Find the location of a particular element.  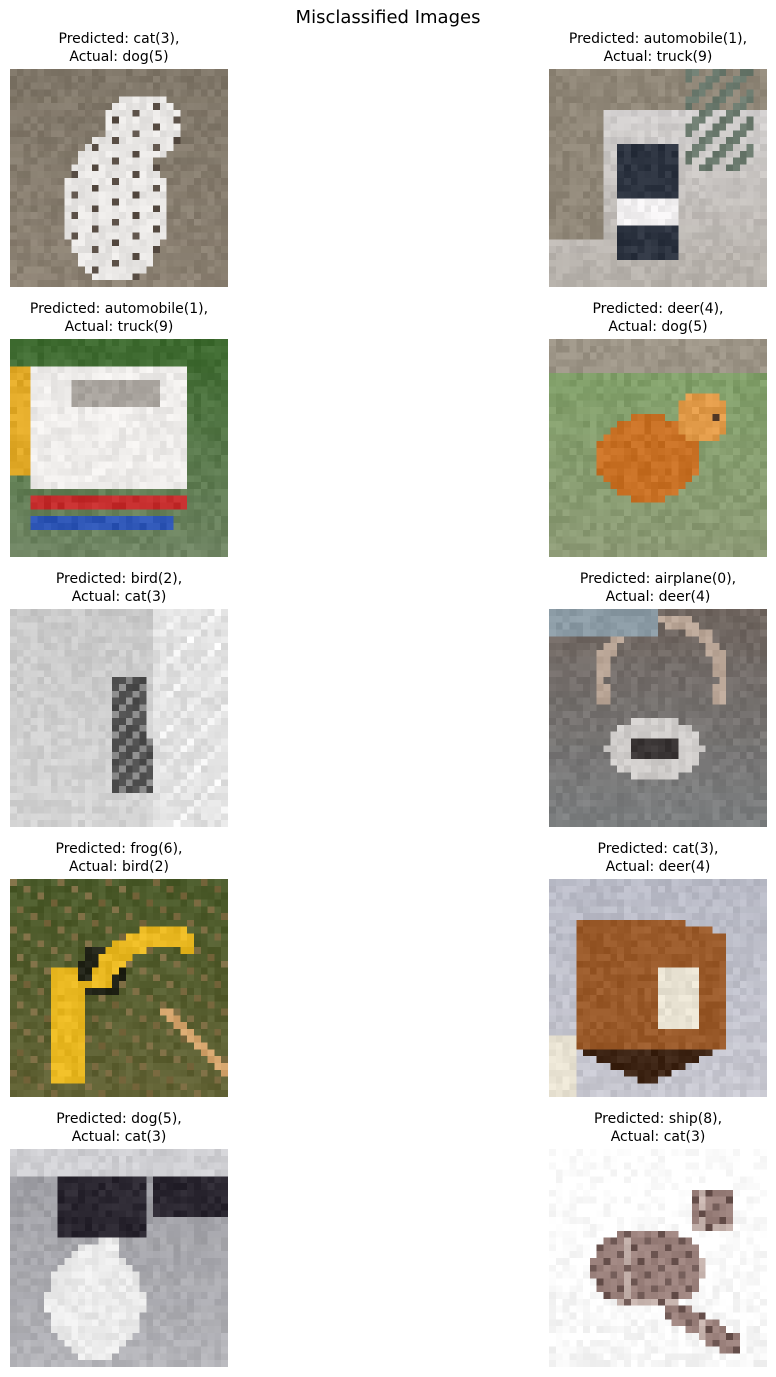

image-panel: Predicted: bird(2), Actual: cat(3) is located at coordinates (119, 698).